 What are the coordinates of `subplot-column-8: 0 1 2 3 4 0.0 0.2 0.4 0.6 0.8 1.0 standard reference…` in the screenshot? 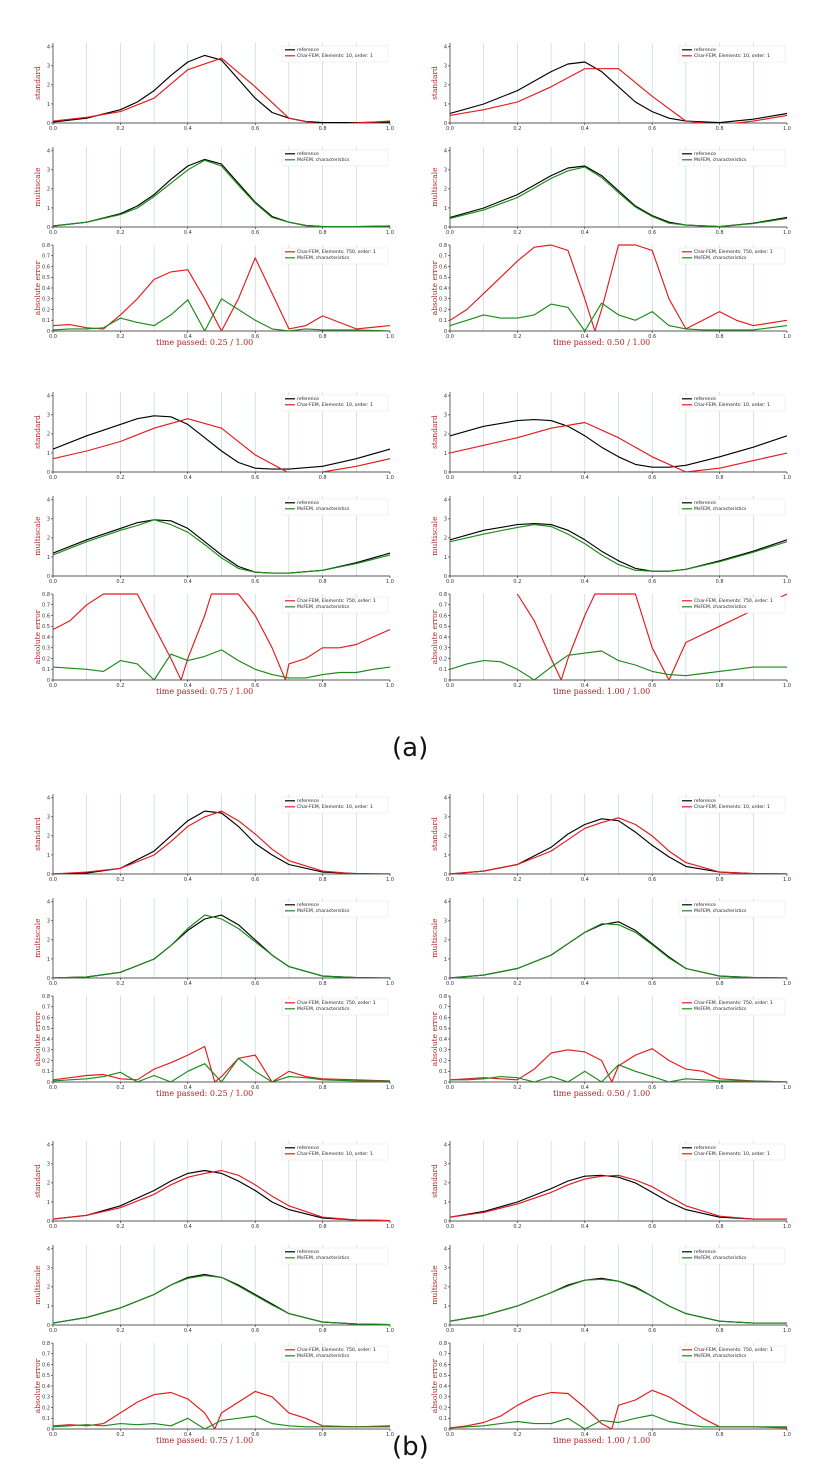 It's located at (610, 1293).